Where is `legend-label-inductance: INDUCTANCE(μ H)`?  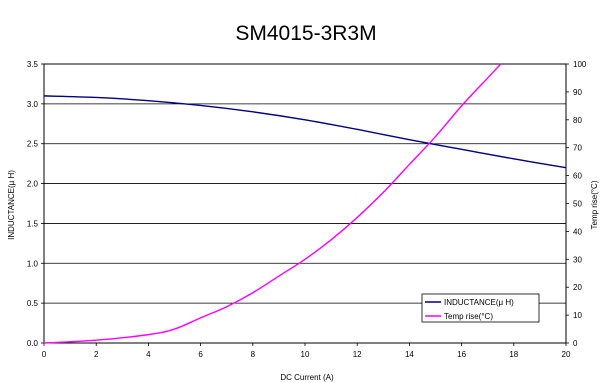
legend-label-inductance: INDUCTANCE(μ H) is located at coordinates (479, 302).